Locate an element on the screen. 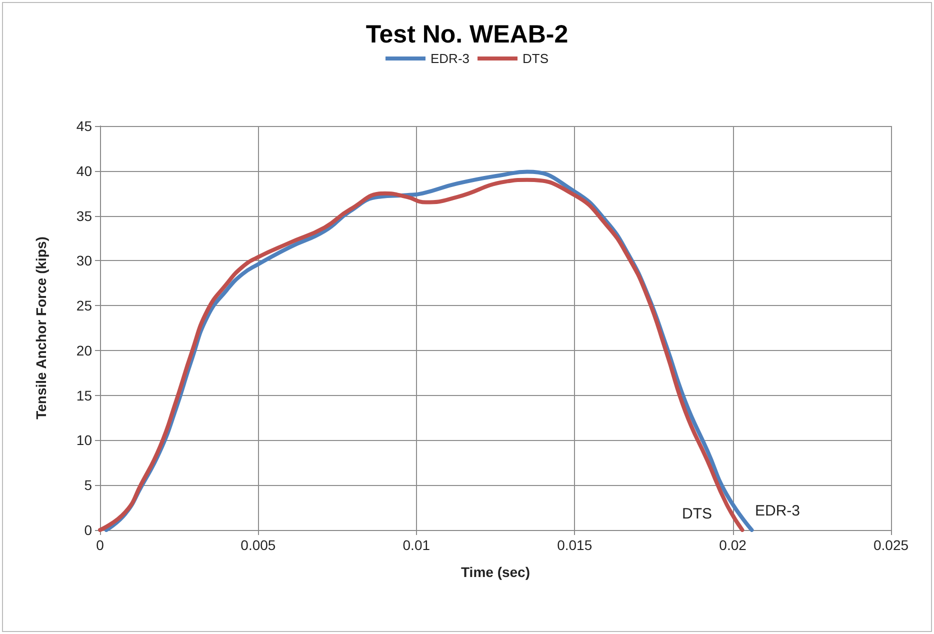  x-tick-label: 0.01 is located at coordinates (416, 545).